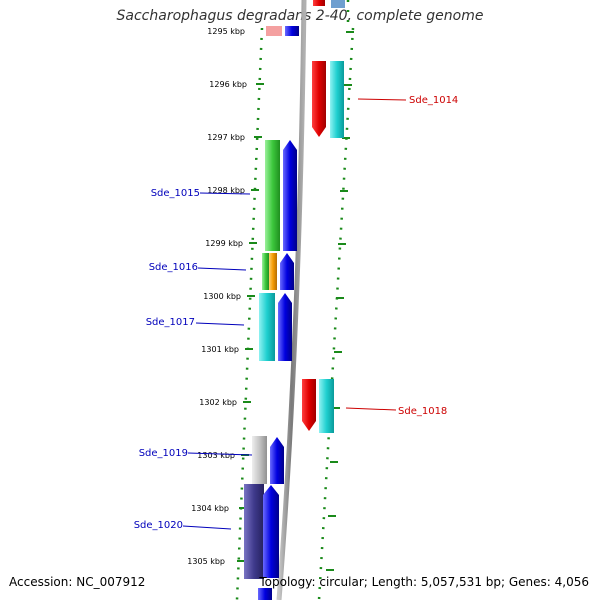  I want to click on partial-feature-red, so click(274, 31).